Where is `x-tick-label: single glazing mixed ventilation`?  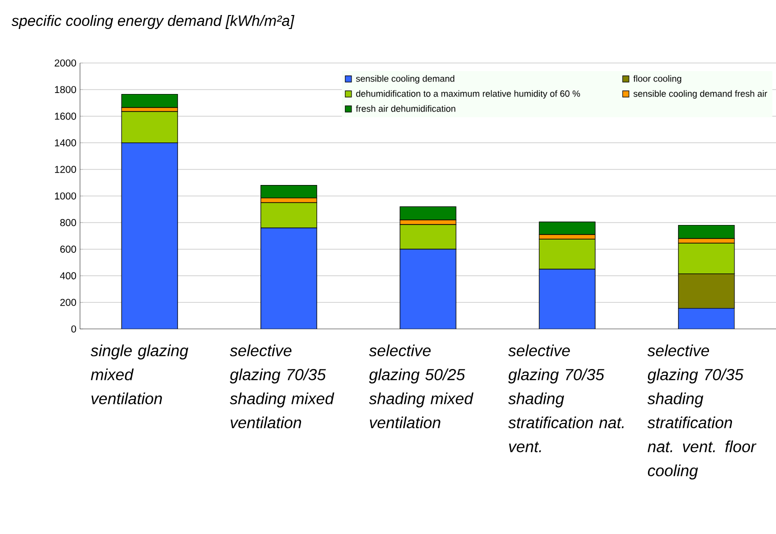
x-tick-label: single glazing mixed ventilation is located at coordinates (139, 374).